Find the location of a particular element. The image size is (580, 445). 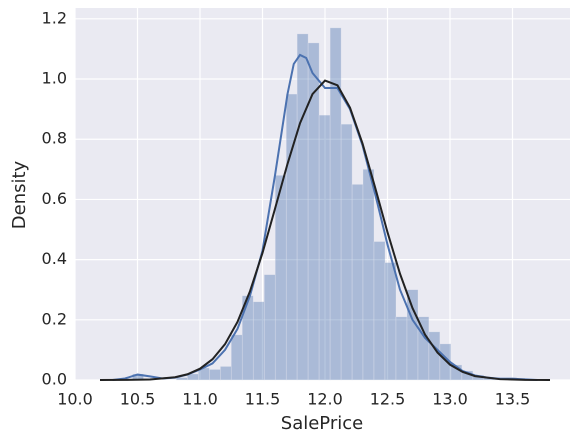

x-tick-label: 12.0 is located at coordinates (325, 399).